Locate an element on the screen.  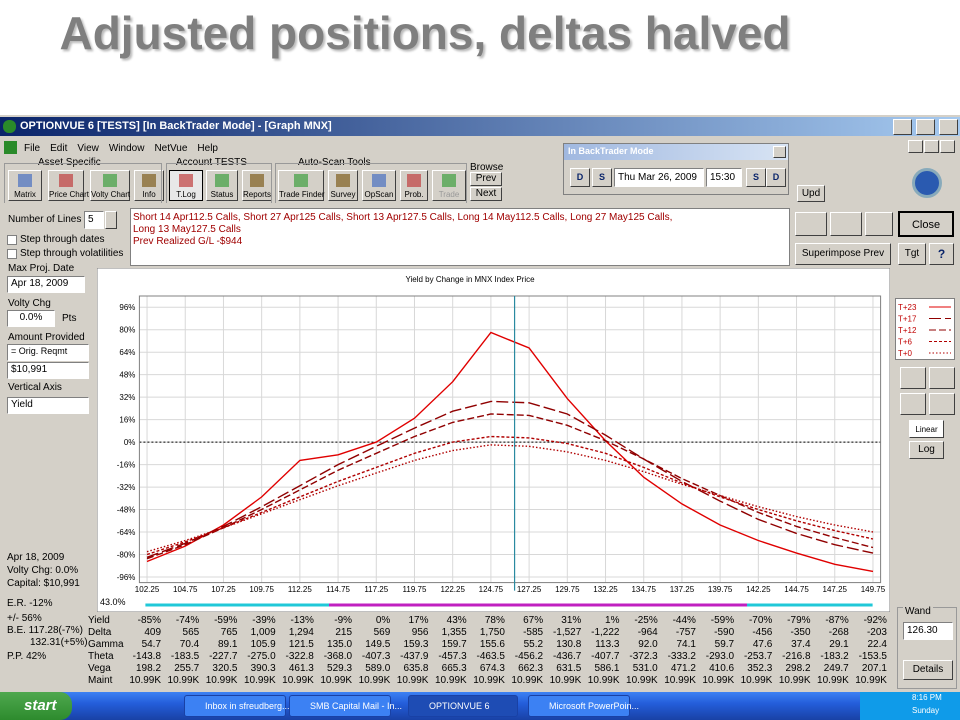
table-cell: -143.8 is located at coordinates (147, 656).